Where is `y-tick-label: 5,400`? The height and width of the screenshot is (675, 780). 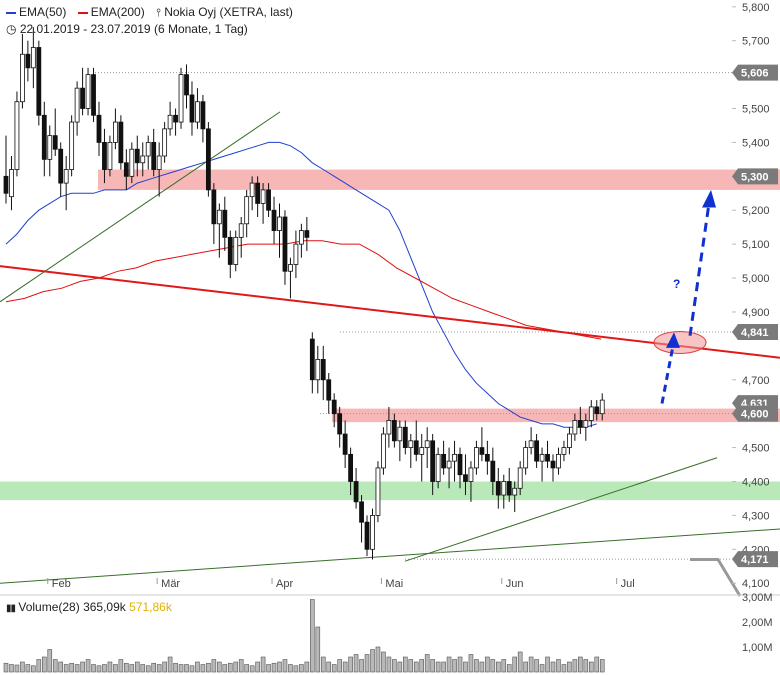
y-tick-label: 5,400 is located at coordinates (756, 143).